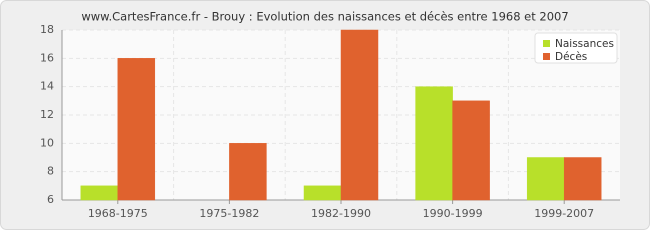  Describe the element at coordinates (47, 142) in the screenshot. I see `y-tick-label: 10` at that location.